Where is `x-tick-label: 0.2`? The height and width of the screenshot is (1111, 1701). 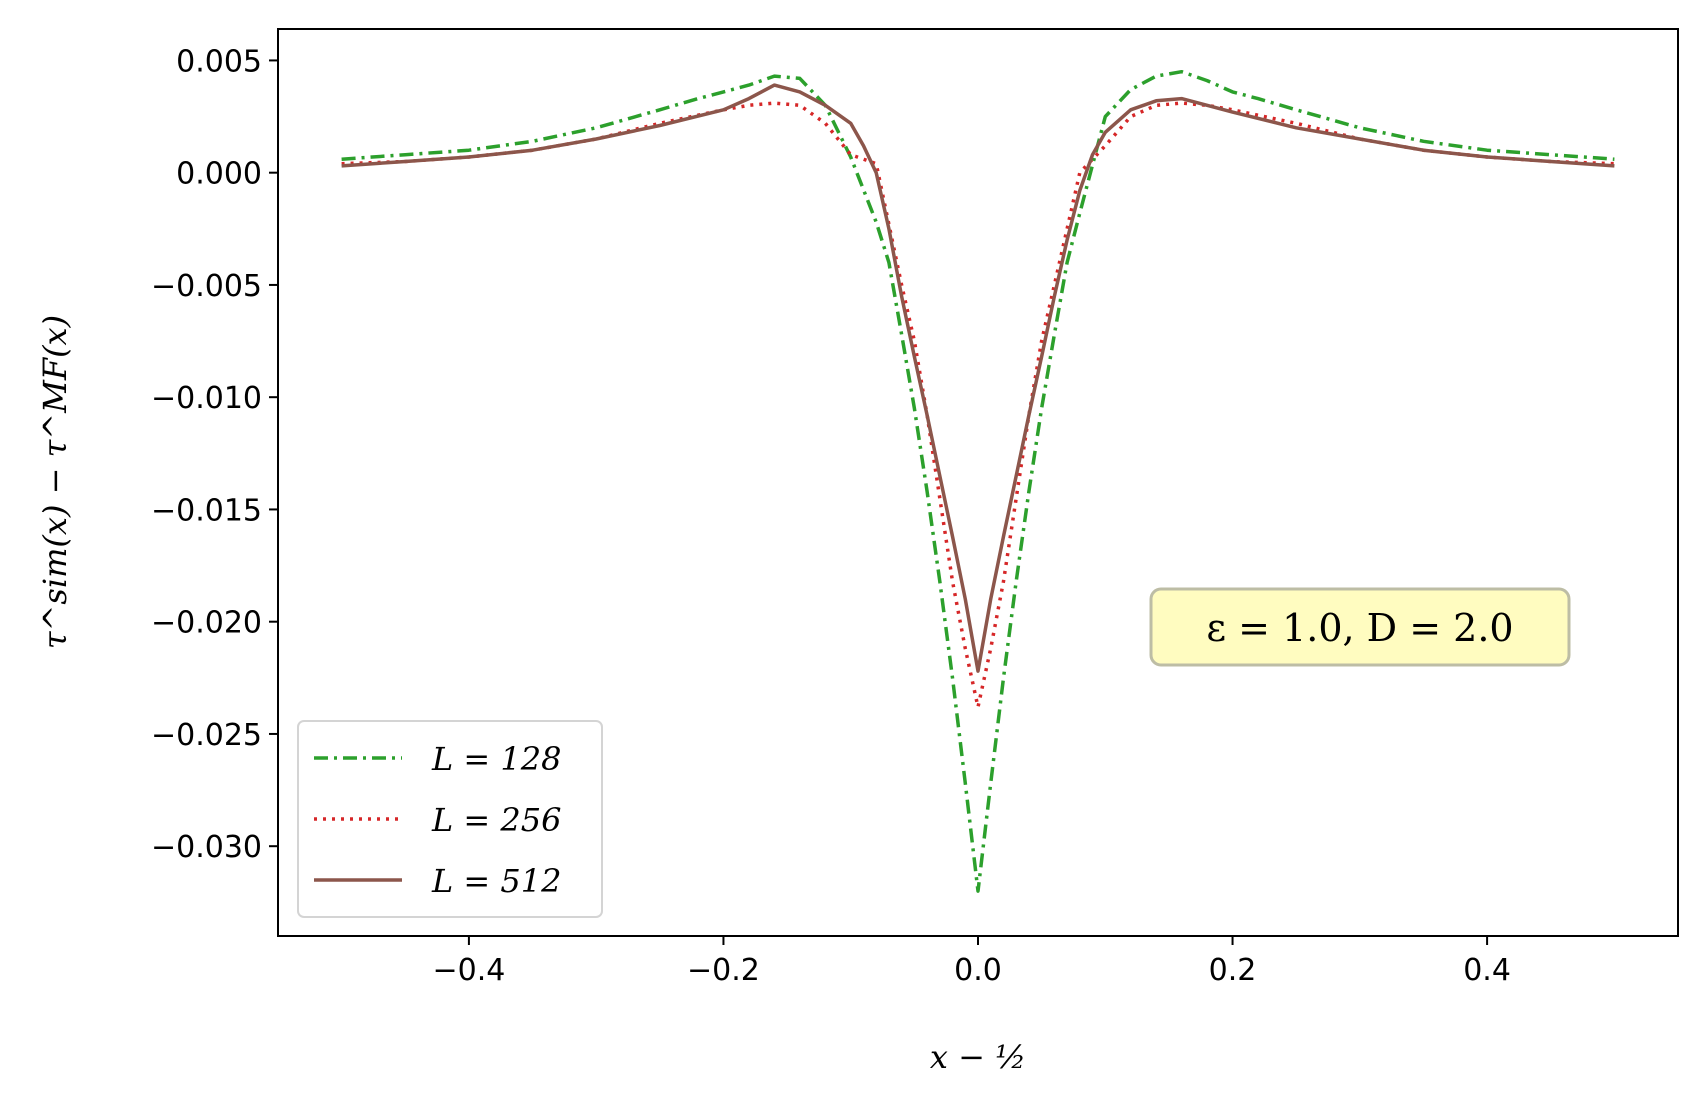 x-tick-label: 0.2 is located at coordinates (1233, 970).